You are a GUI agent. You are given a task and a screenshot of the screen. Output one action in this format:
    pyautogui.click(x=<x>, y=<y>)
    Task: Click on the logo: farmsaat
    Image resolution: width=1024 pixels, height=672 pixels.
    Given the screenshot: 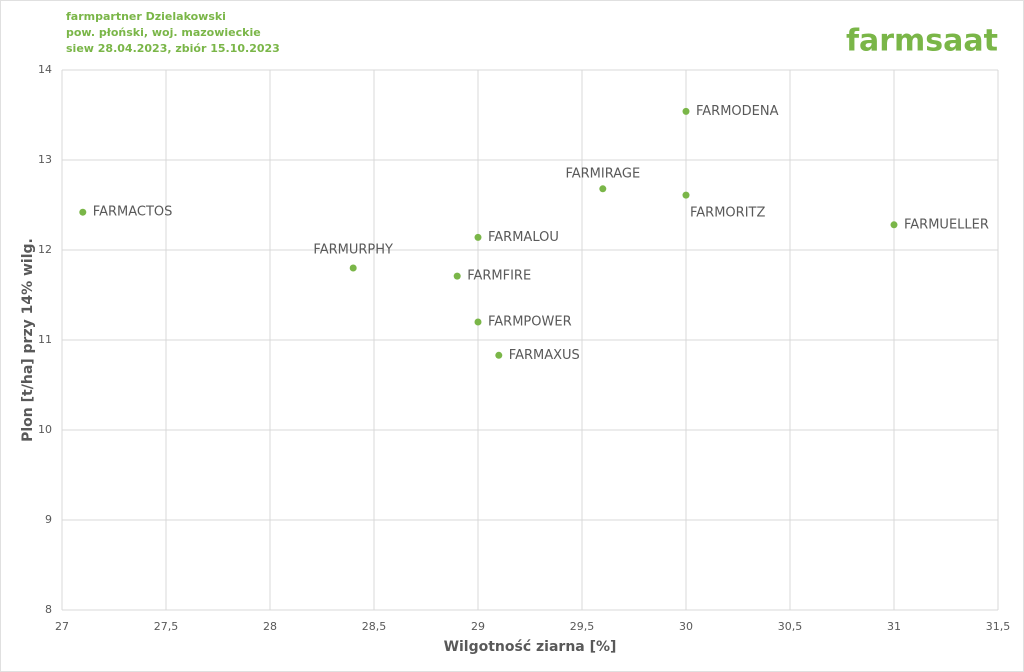 What is the action you would take?
    pyautogui.click(x=922, y=41)
    